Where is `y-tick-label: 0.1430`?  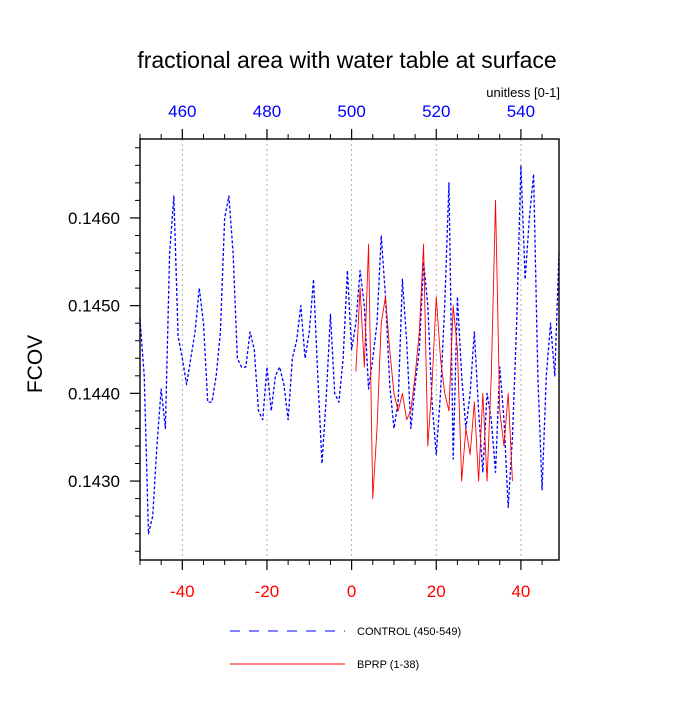
y-tick-label: 0.1430 is located at coordinates (94, 481).